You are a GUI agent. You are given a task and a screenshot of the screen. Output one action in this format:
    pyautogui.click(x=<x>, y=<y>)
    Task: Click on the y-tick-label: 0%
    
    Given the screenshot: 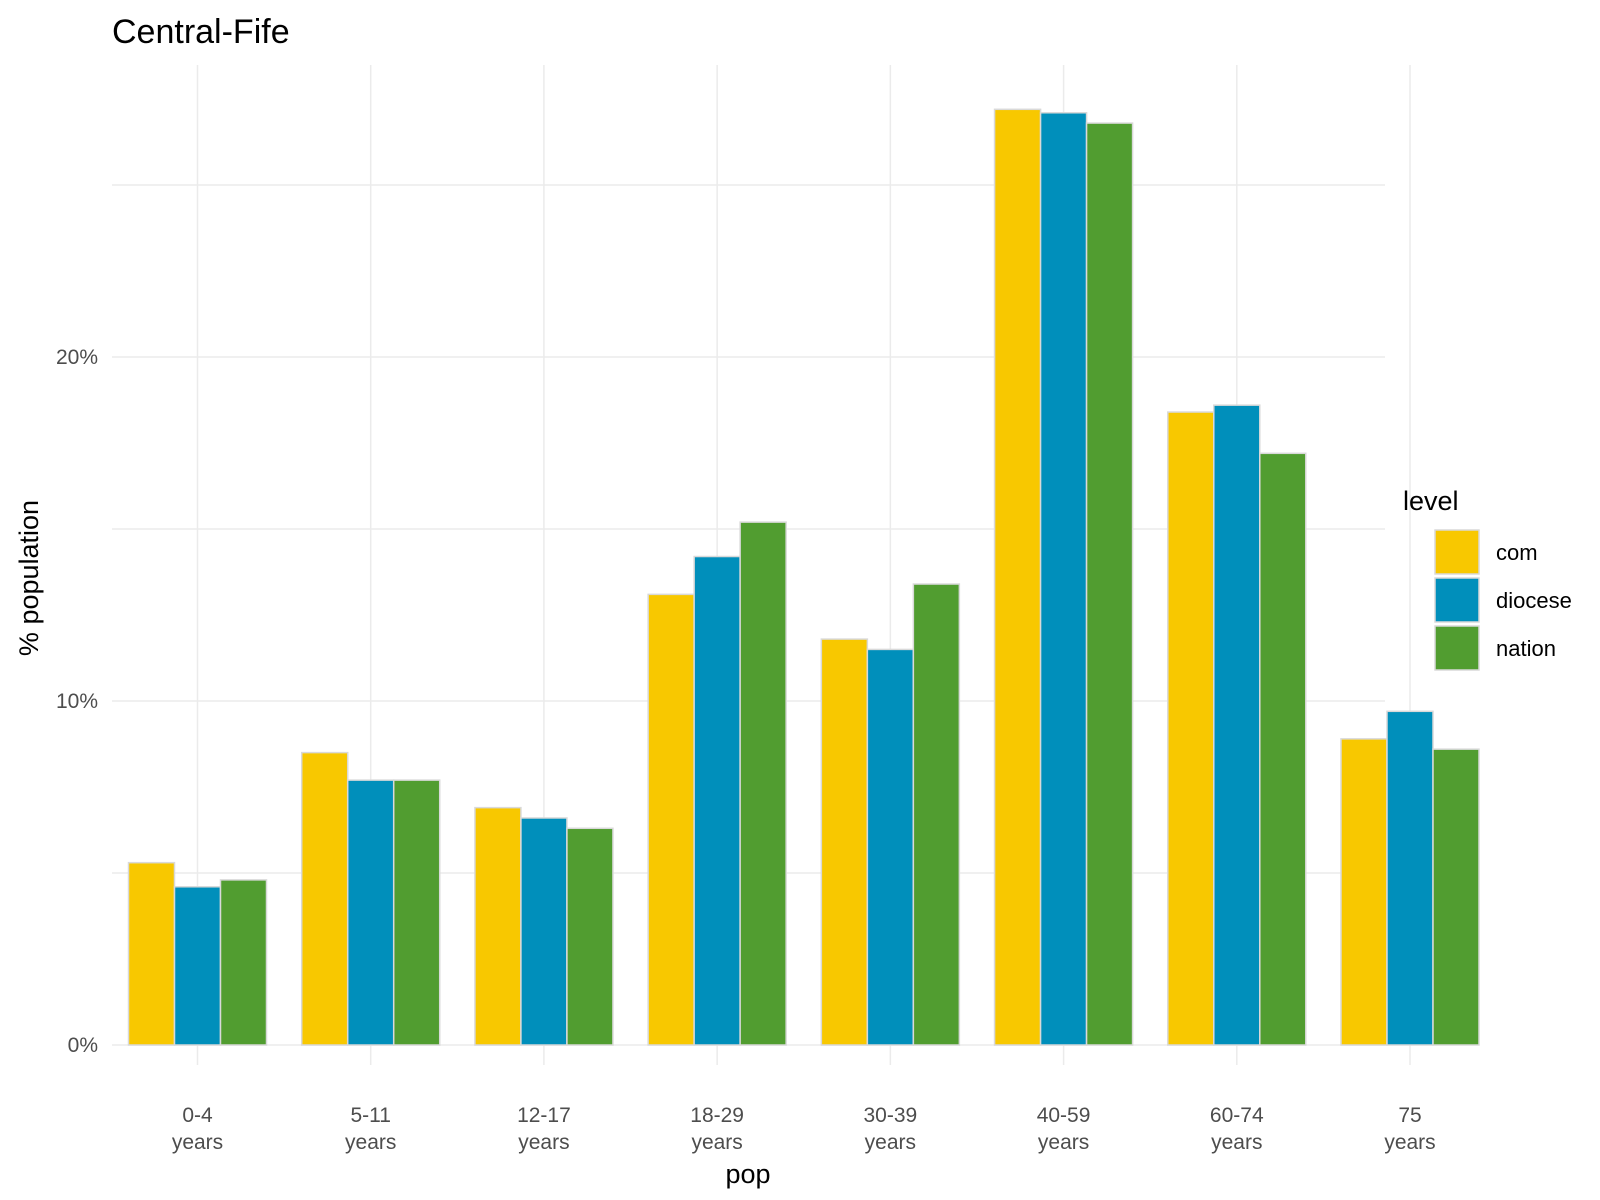 What is the action you would take?
    pyautogui.click(x=83, y=1045)
    